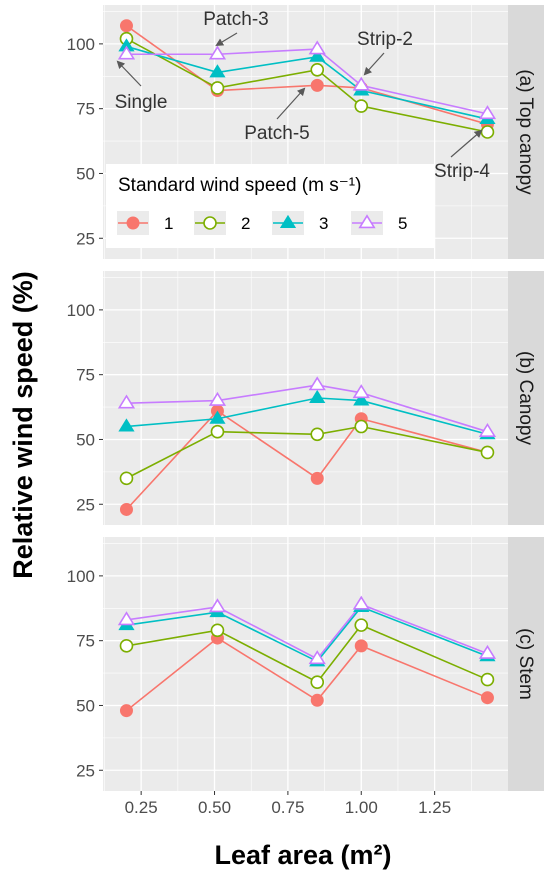  I want to click on annotation-label: Patch-3, so click(235, 19).